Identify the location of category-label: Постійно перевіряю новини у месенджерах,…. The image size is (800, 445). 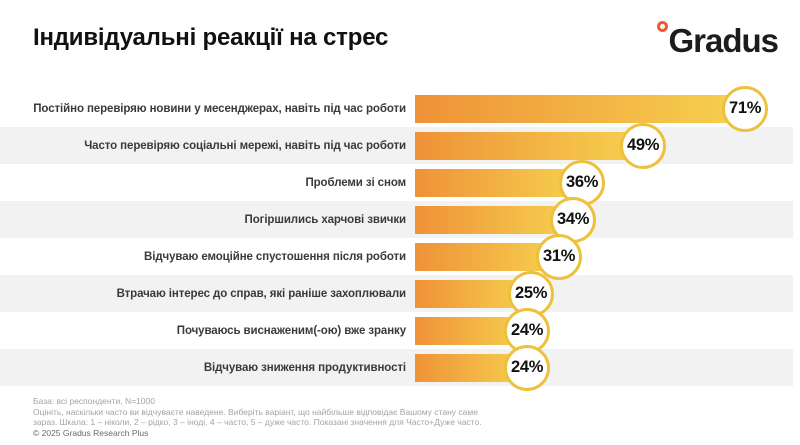
(219, 108).